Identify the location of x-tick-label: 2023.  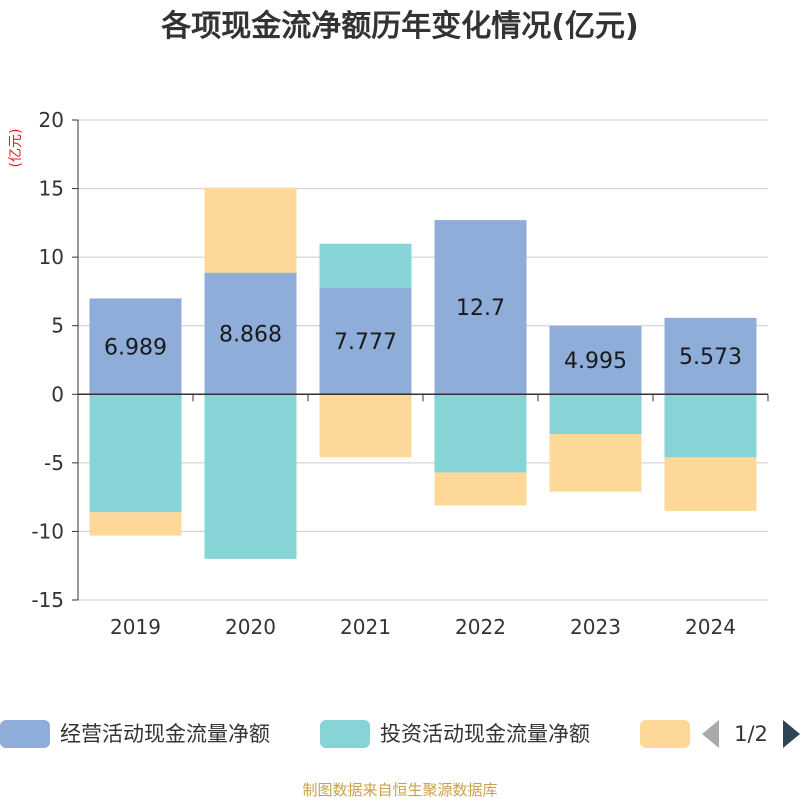
(595, 627).